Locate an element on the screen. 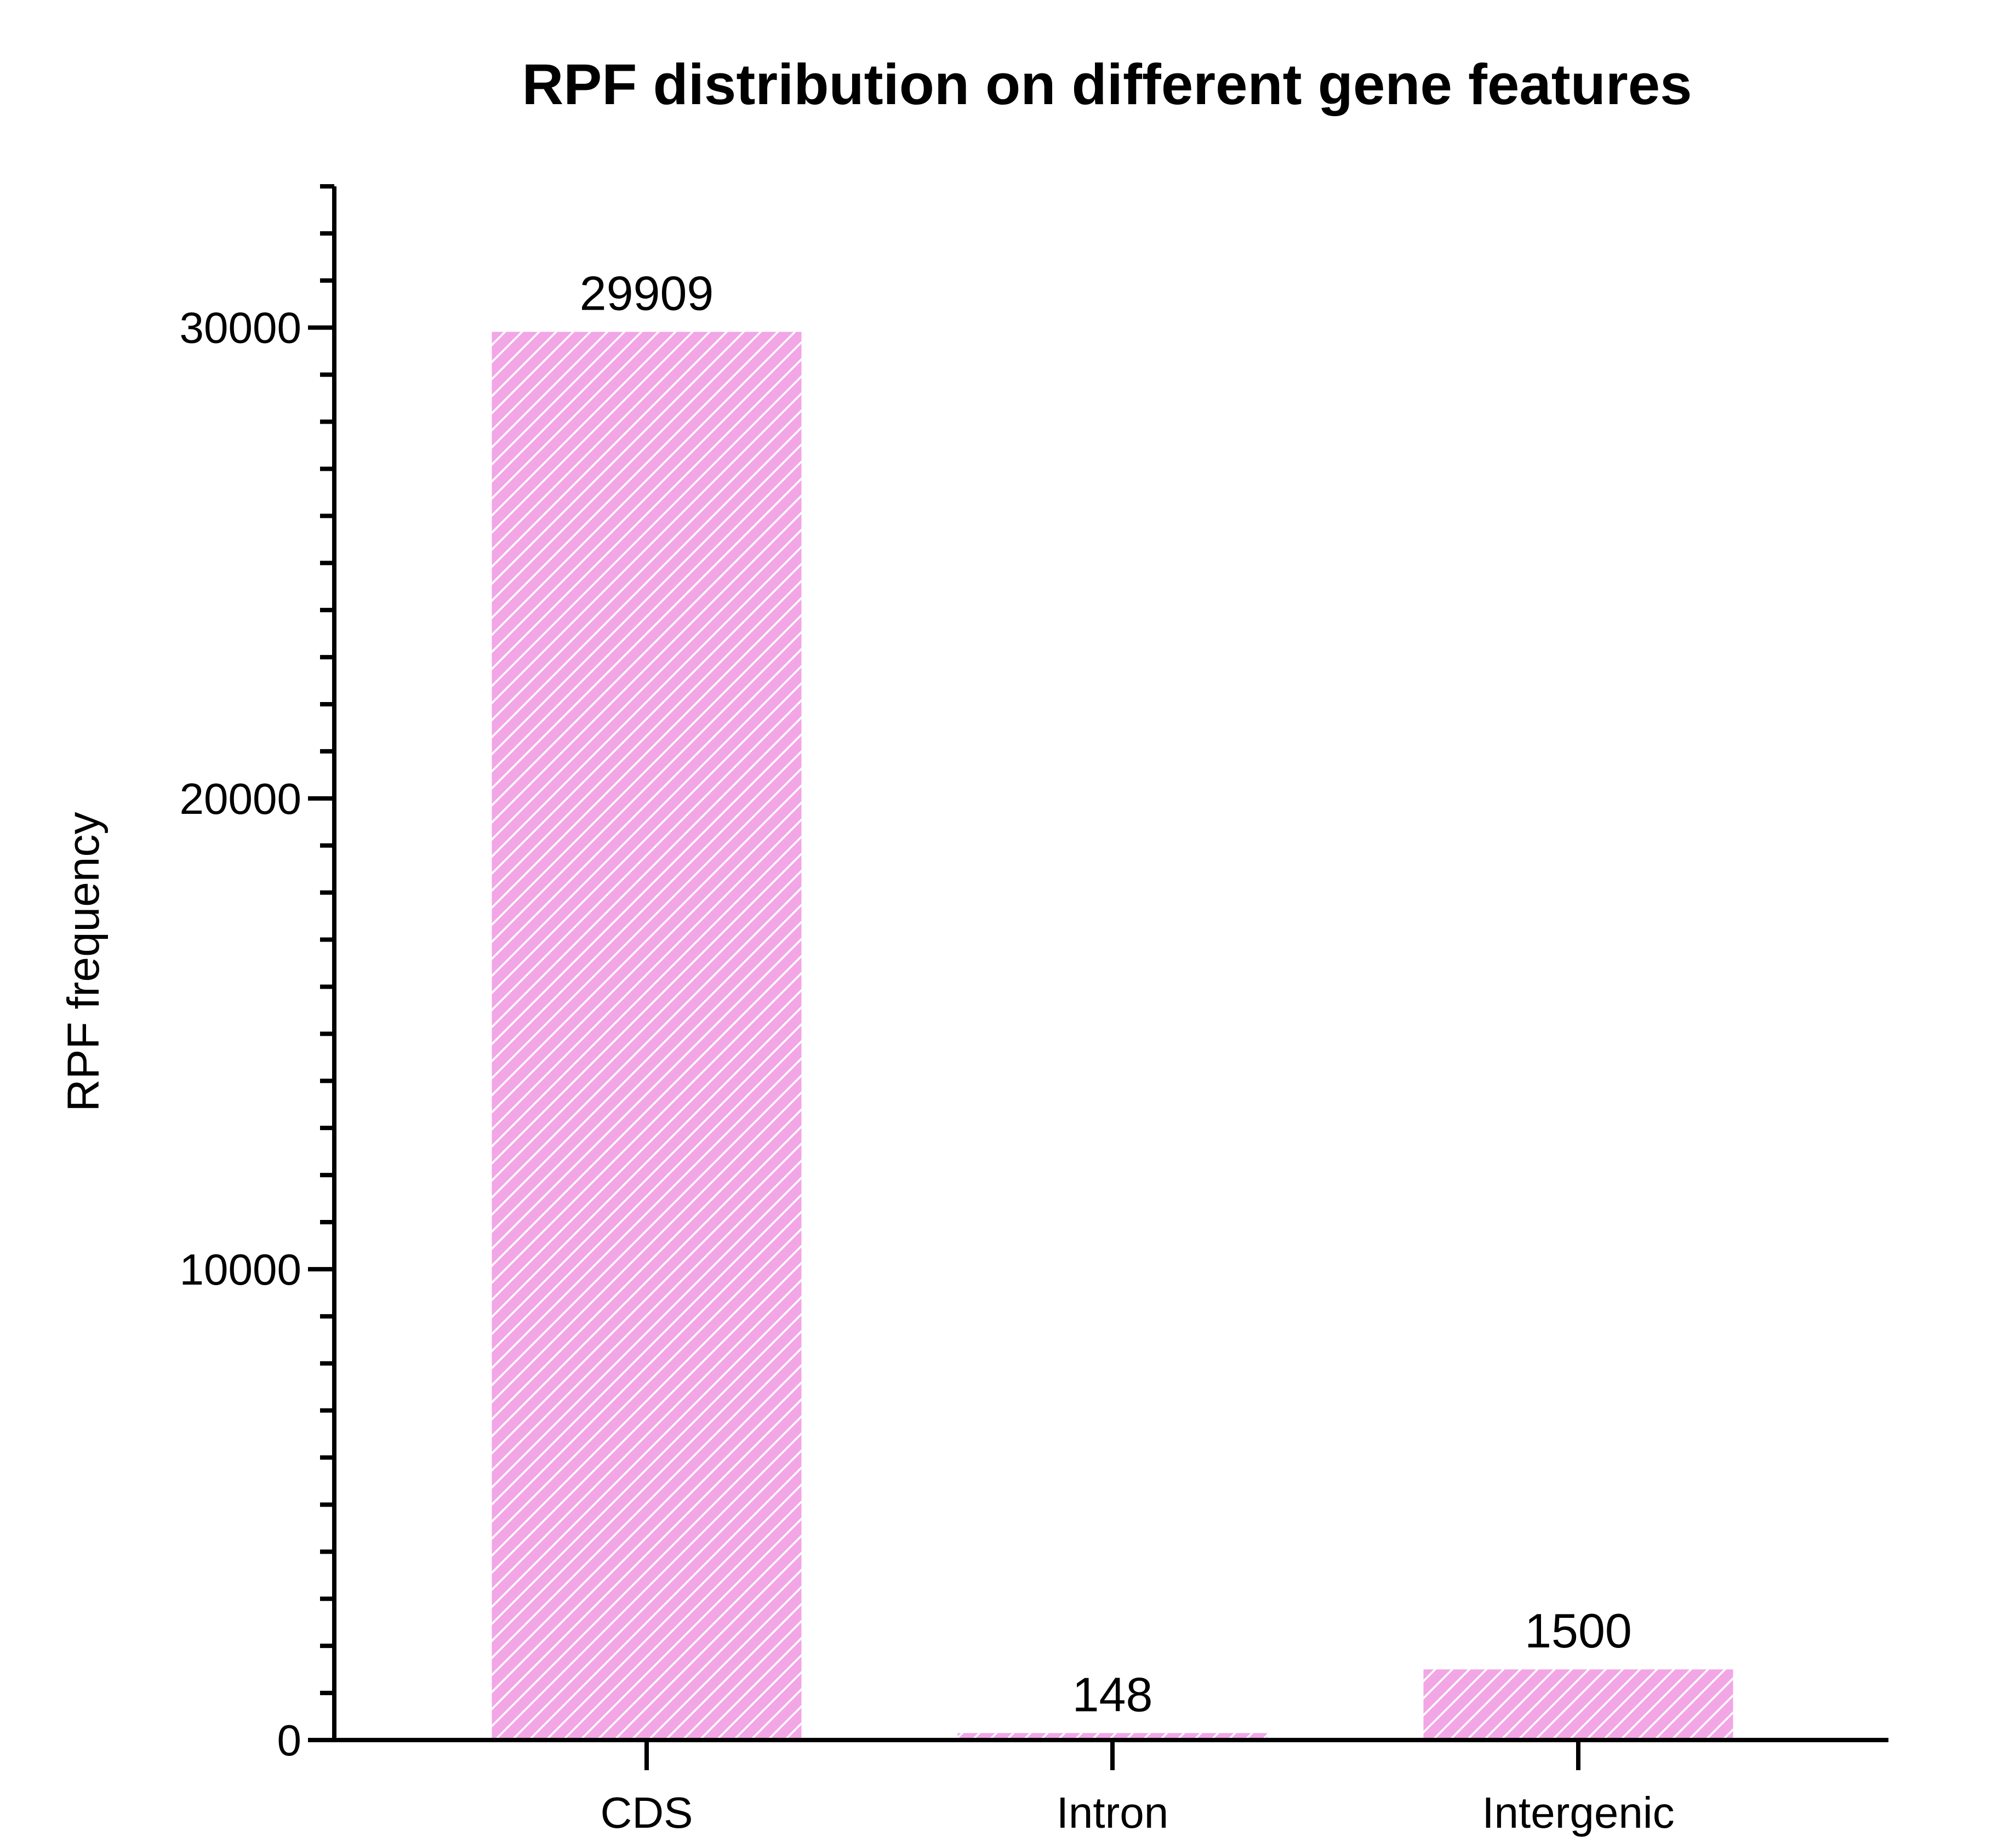 The height and width of the screenshot is (1848, 2009). x-ticks-layer: CDS Intron Intergenic is located at coordinates (1138, 1788).